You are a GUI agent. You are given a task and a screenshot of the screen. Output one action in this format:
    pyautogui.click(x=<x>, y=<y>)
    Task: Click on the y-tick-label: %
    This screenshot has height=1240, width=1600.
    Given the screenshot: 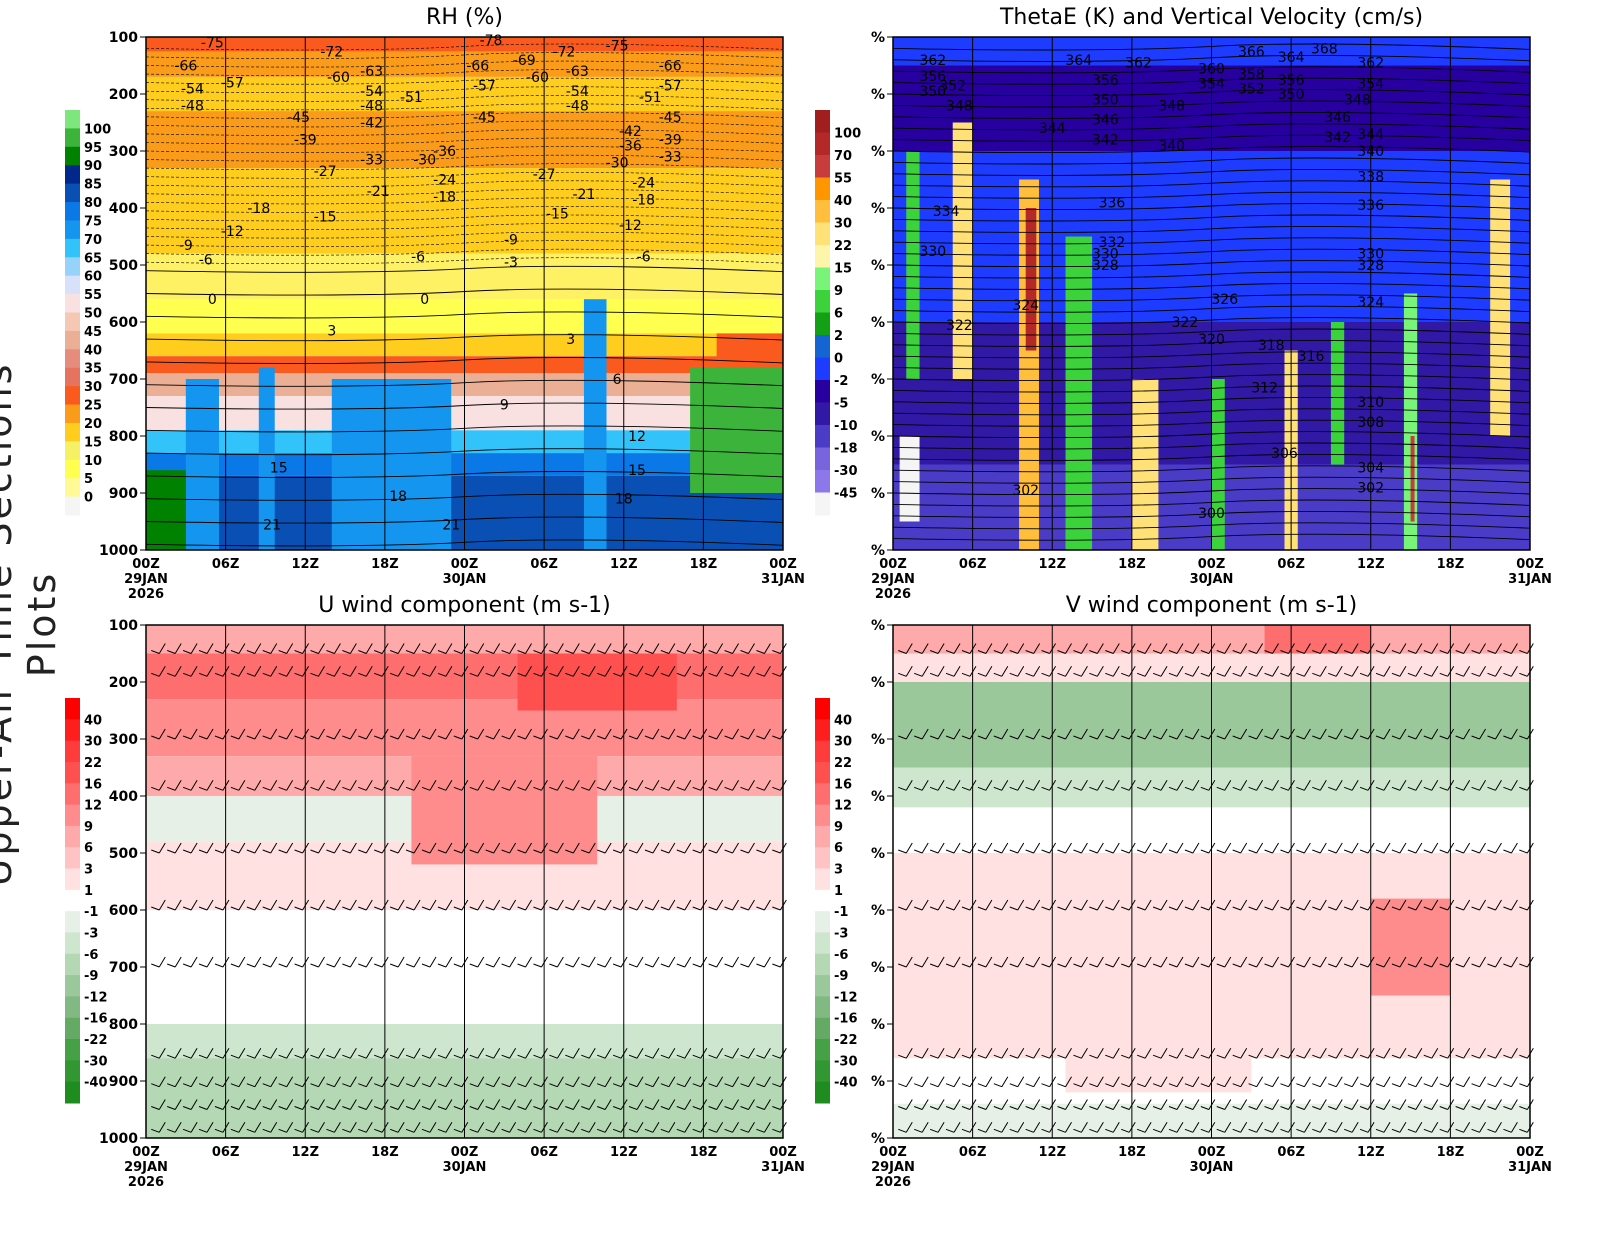 What is the action you would take?
    pyautogui.click(x=878, y=152)
    